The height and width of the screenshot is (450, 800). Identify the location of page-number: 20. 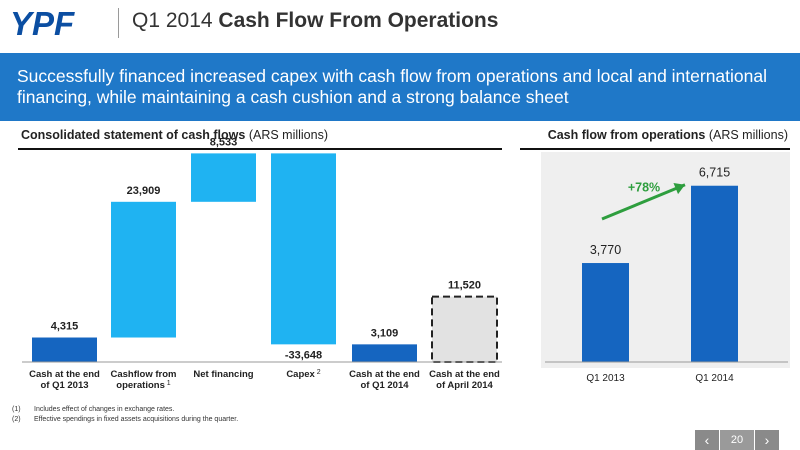
(737, 440).